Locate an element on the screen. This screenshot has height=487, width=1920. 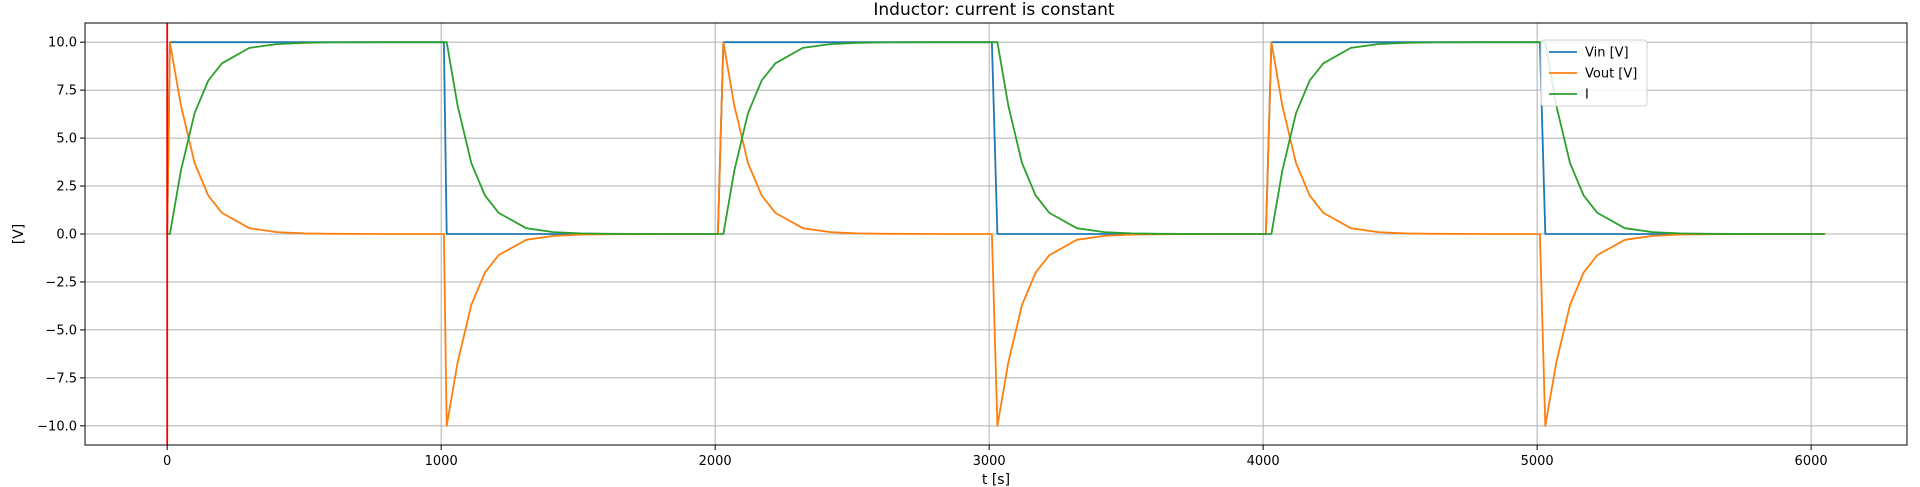
y-tick-label: 2.5 is located at coordinates (66, 187).